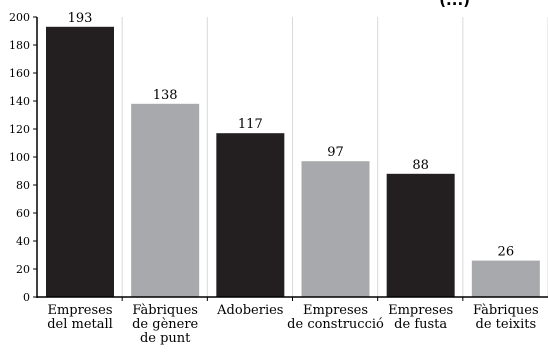 The height and width of the screenshot is (353, 548). I want to click on data-label: 138, so click(165, 95).